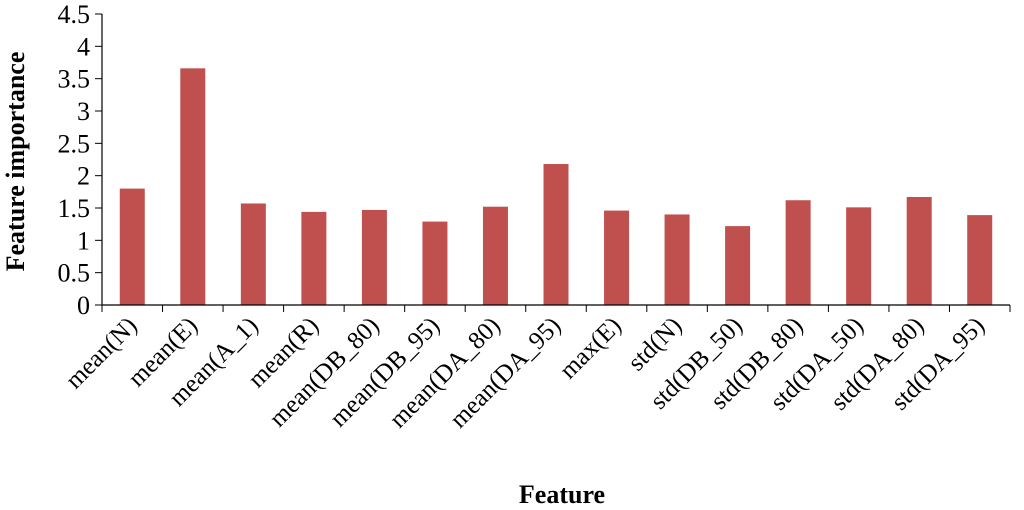  I want to click on x-tick-label: mean(N), so click(102, 353).